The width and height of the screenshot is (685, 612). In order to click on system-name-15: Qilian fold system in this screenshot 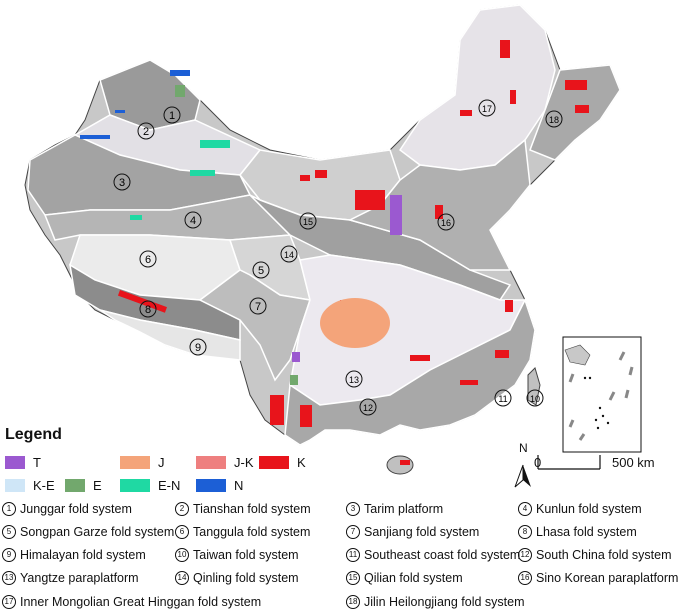, I will do `click(413, 578)`.